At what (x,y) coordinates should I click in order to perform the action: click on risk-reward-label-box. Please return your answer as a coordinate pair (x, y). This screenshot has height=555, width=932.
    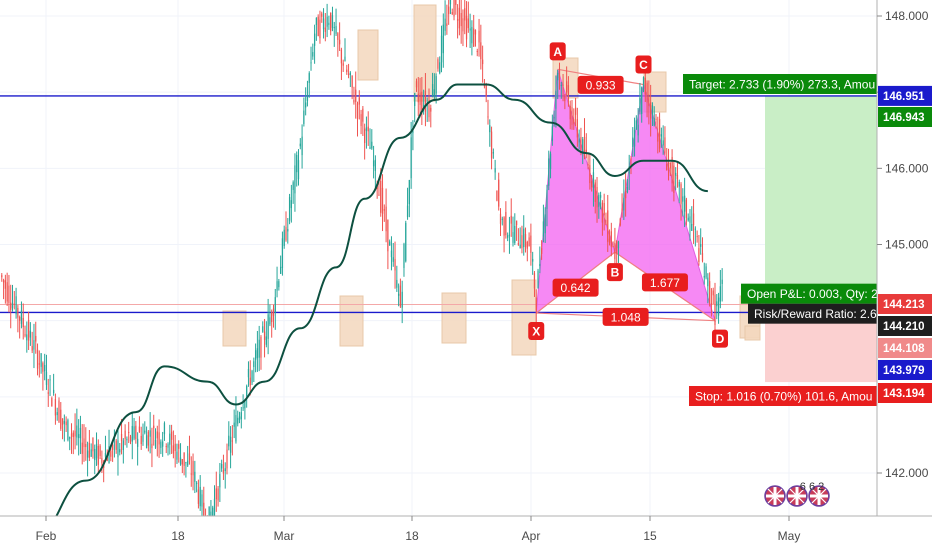
    Looking at the image, I should click on (812, 313).